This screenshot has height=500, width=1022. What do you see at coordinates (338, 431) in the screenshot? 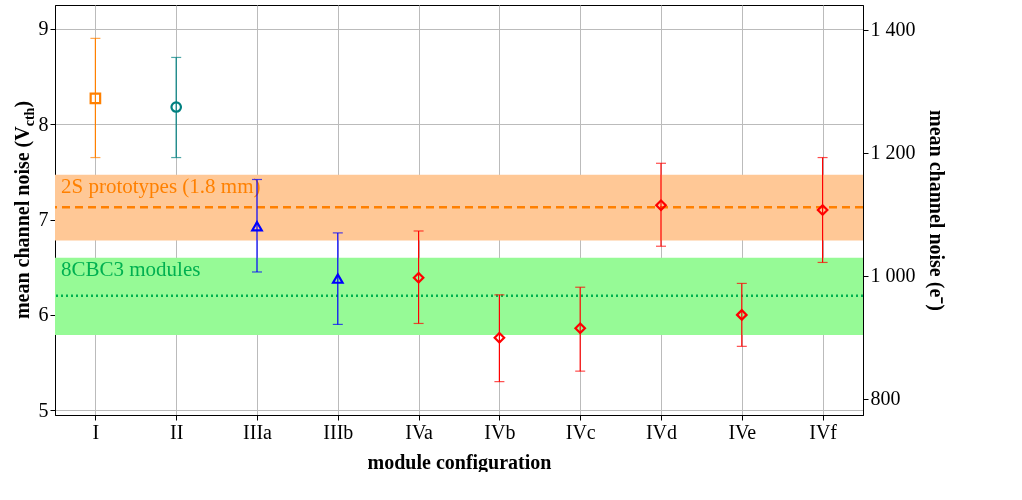
I see `x-tick-label: IIIb` at bounding box center [338, 431].